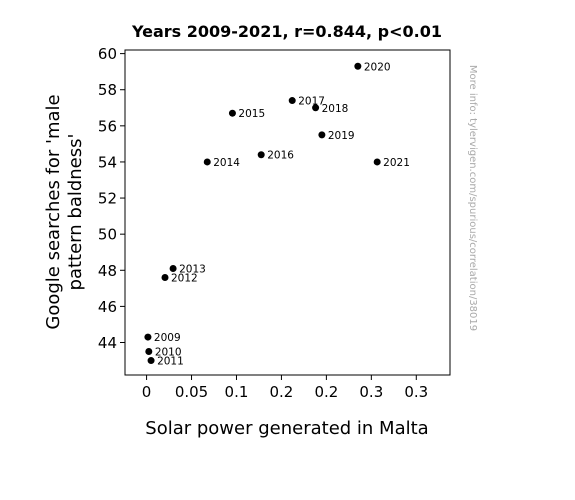 Image resolution: width=575 pixels, height=500 pixels. What do you see at coordinates (147, 392) in the screenshot?
I see `x-tick-label: 0` at bounding box center [147, 392].